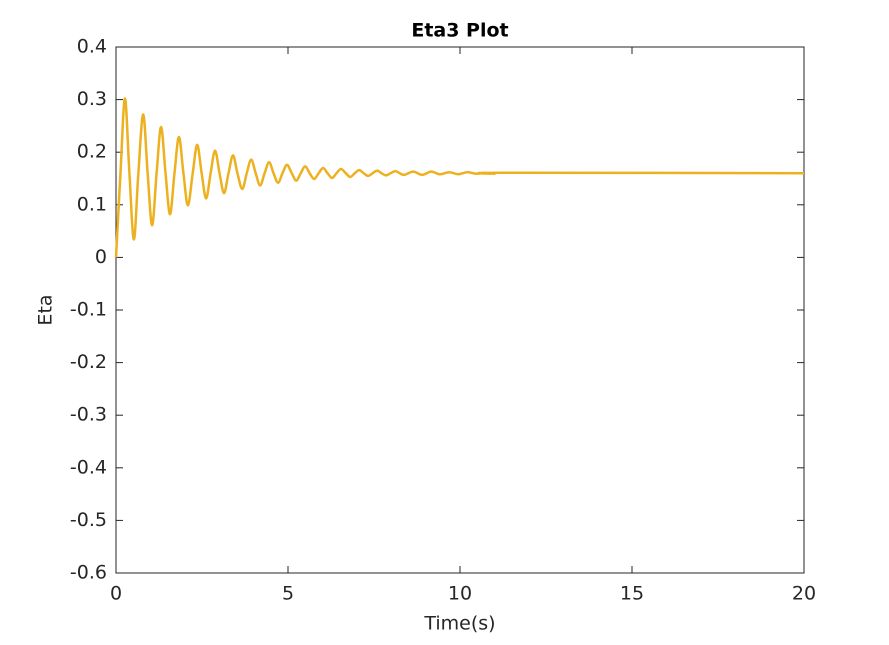 Image resolution: width=889 pixels, height=645 pixels. What do you see at coordinates (288, 594) in the screenshot?
I see `x-tick-label: 5` at bounding box center [288, 594].